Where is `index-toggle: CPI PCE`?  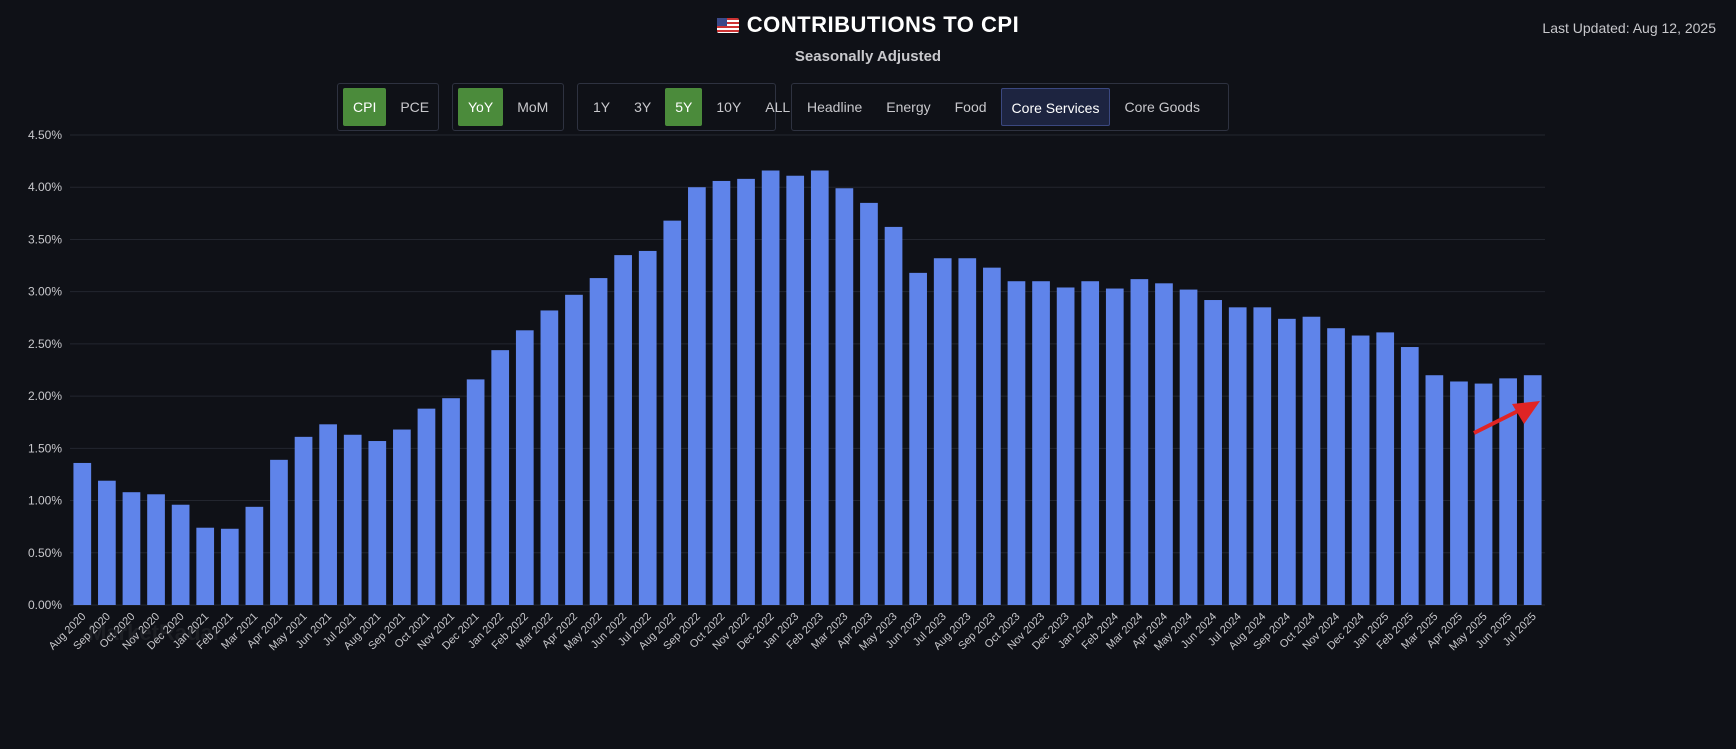 index-toggle: CPI PCE is located at coordinates (388, 107).